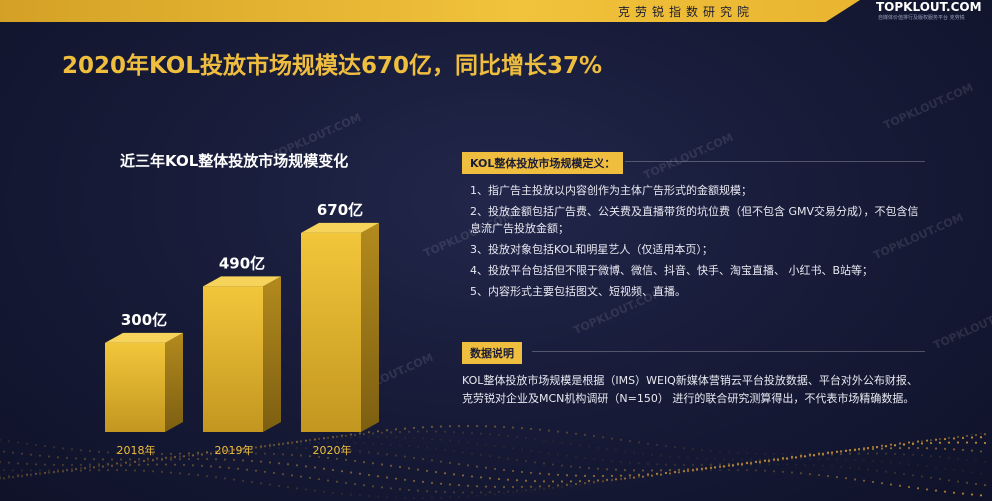  I want to click on bar-chart: 300亿 2018年 490亿 2019年 670亿 2020年, so click(242, 329).